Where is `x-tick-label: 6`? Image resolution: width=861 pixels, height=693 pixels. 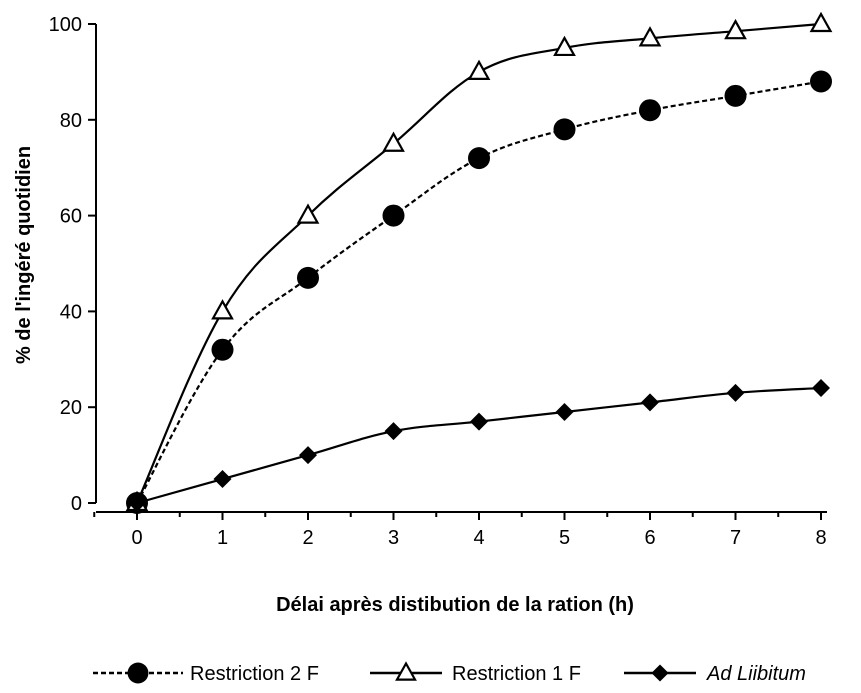 x-tick-label: 6 is located at coordinates (649, 538).